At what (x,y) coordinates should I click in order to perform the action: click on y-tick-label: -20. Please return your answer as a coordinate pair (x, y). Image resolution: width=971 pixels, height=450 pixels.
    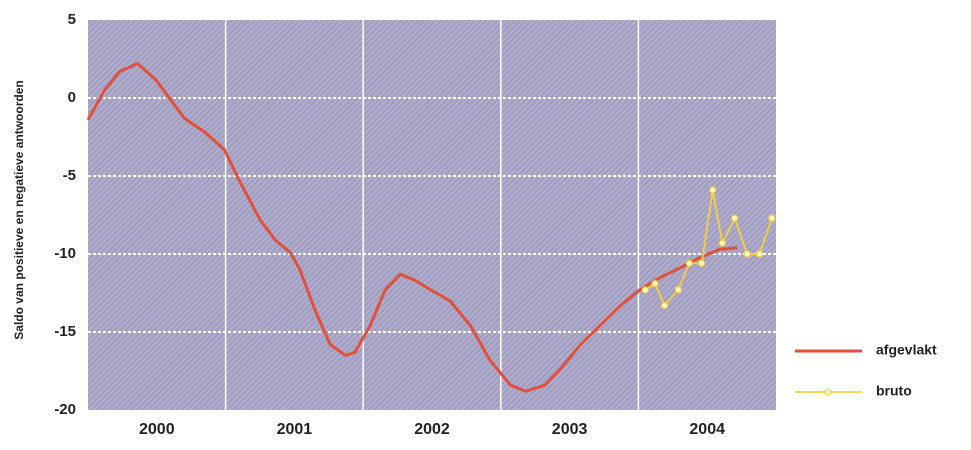
    Looking at the image, I should click on (65, 409).